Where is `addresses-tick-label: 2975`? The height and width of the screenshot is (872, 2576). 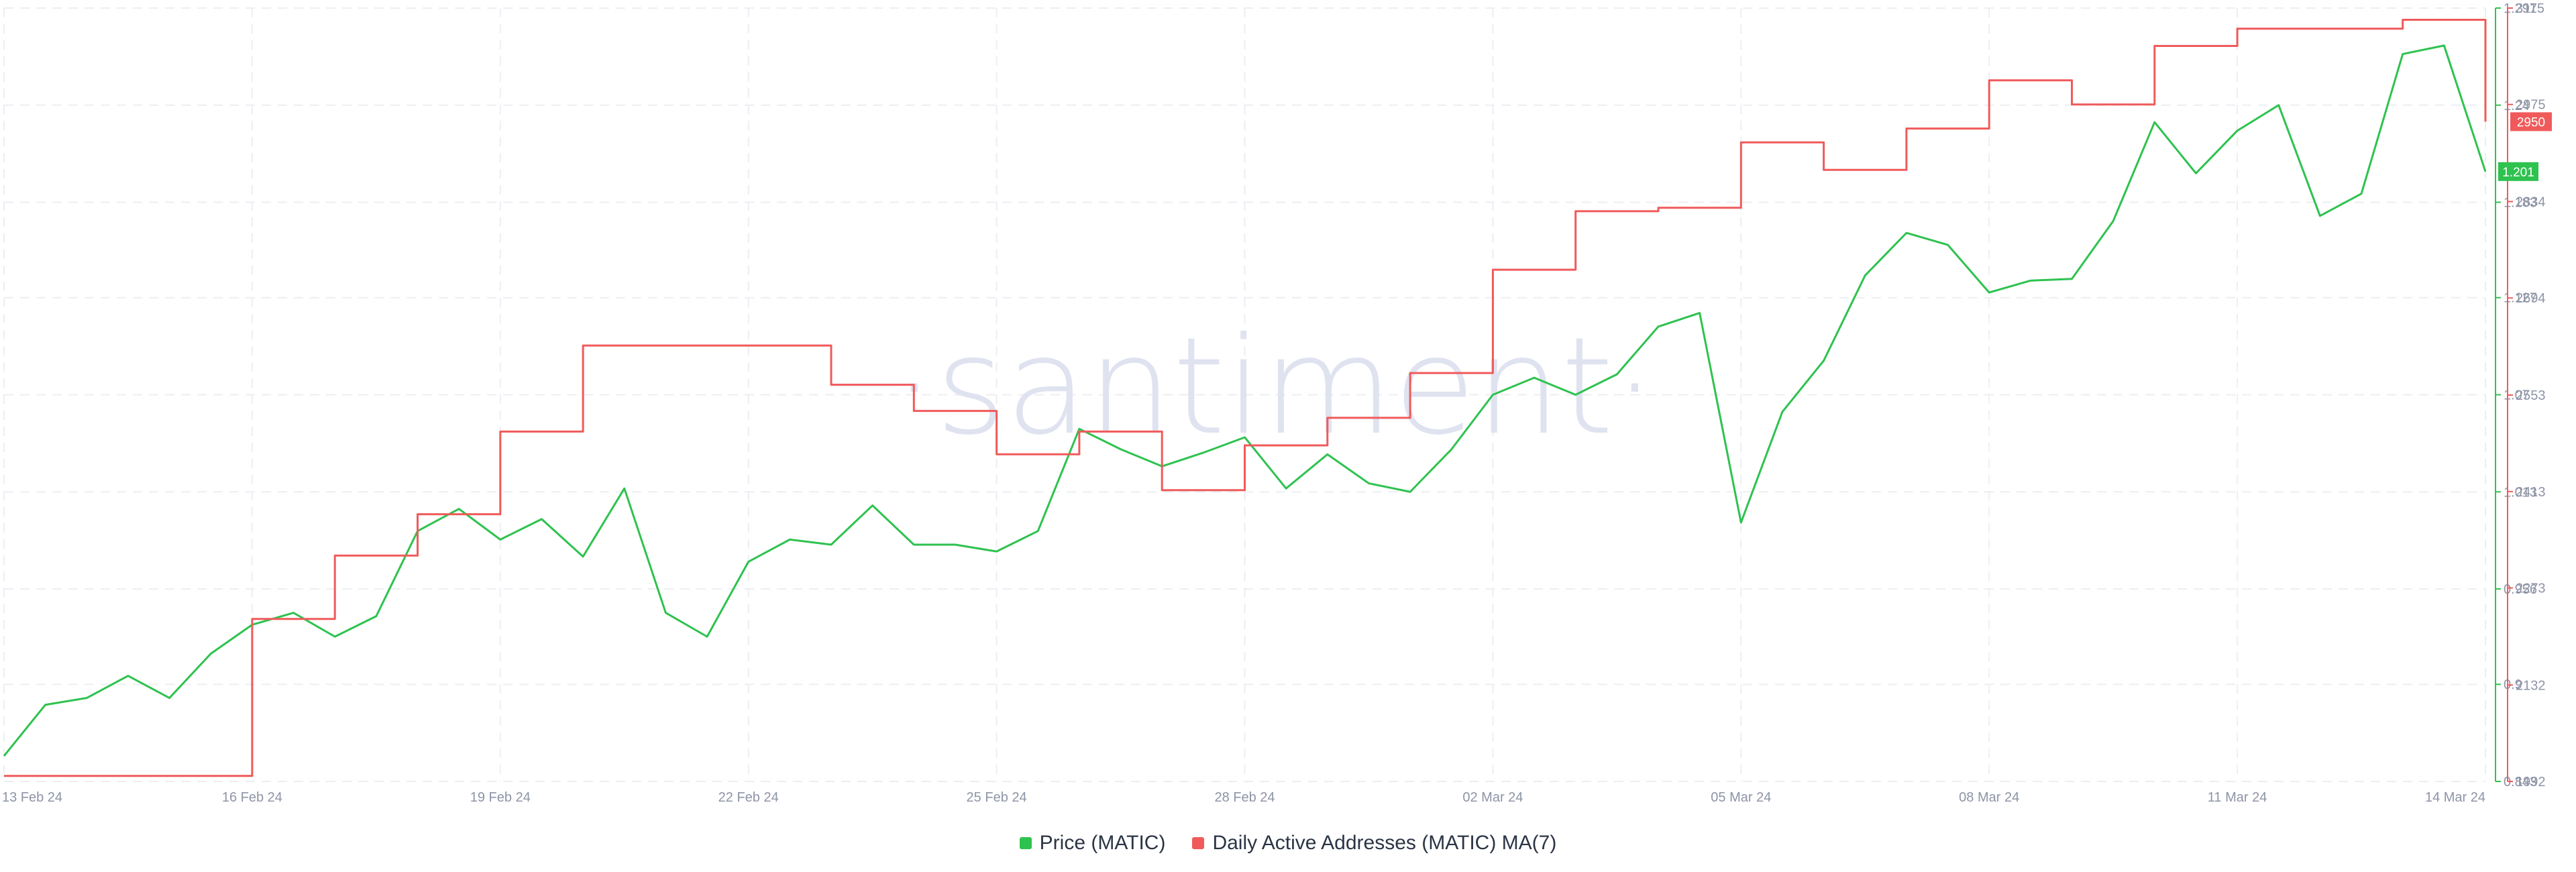
addresses-tick-label: 2975 is located at coordinates (2531, 106).